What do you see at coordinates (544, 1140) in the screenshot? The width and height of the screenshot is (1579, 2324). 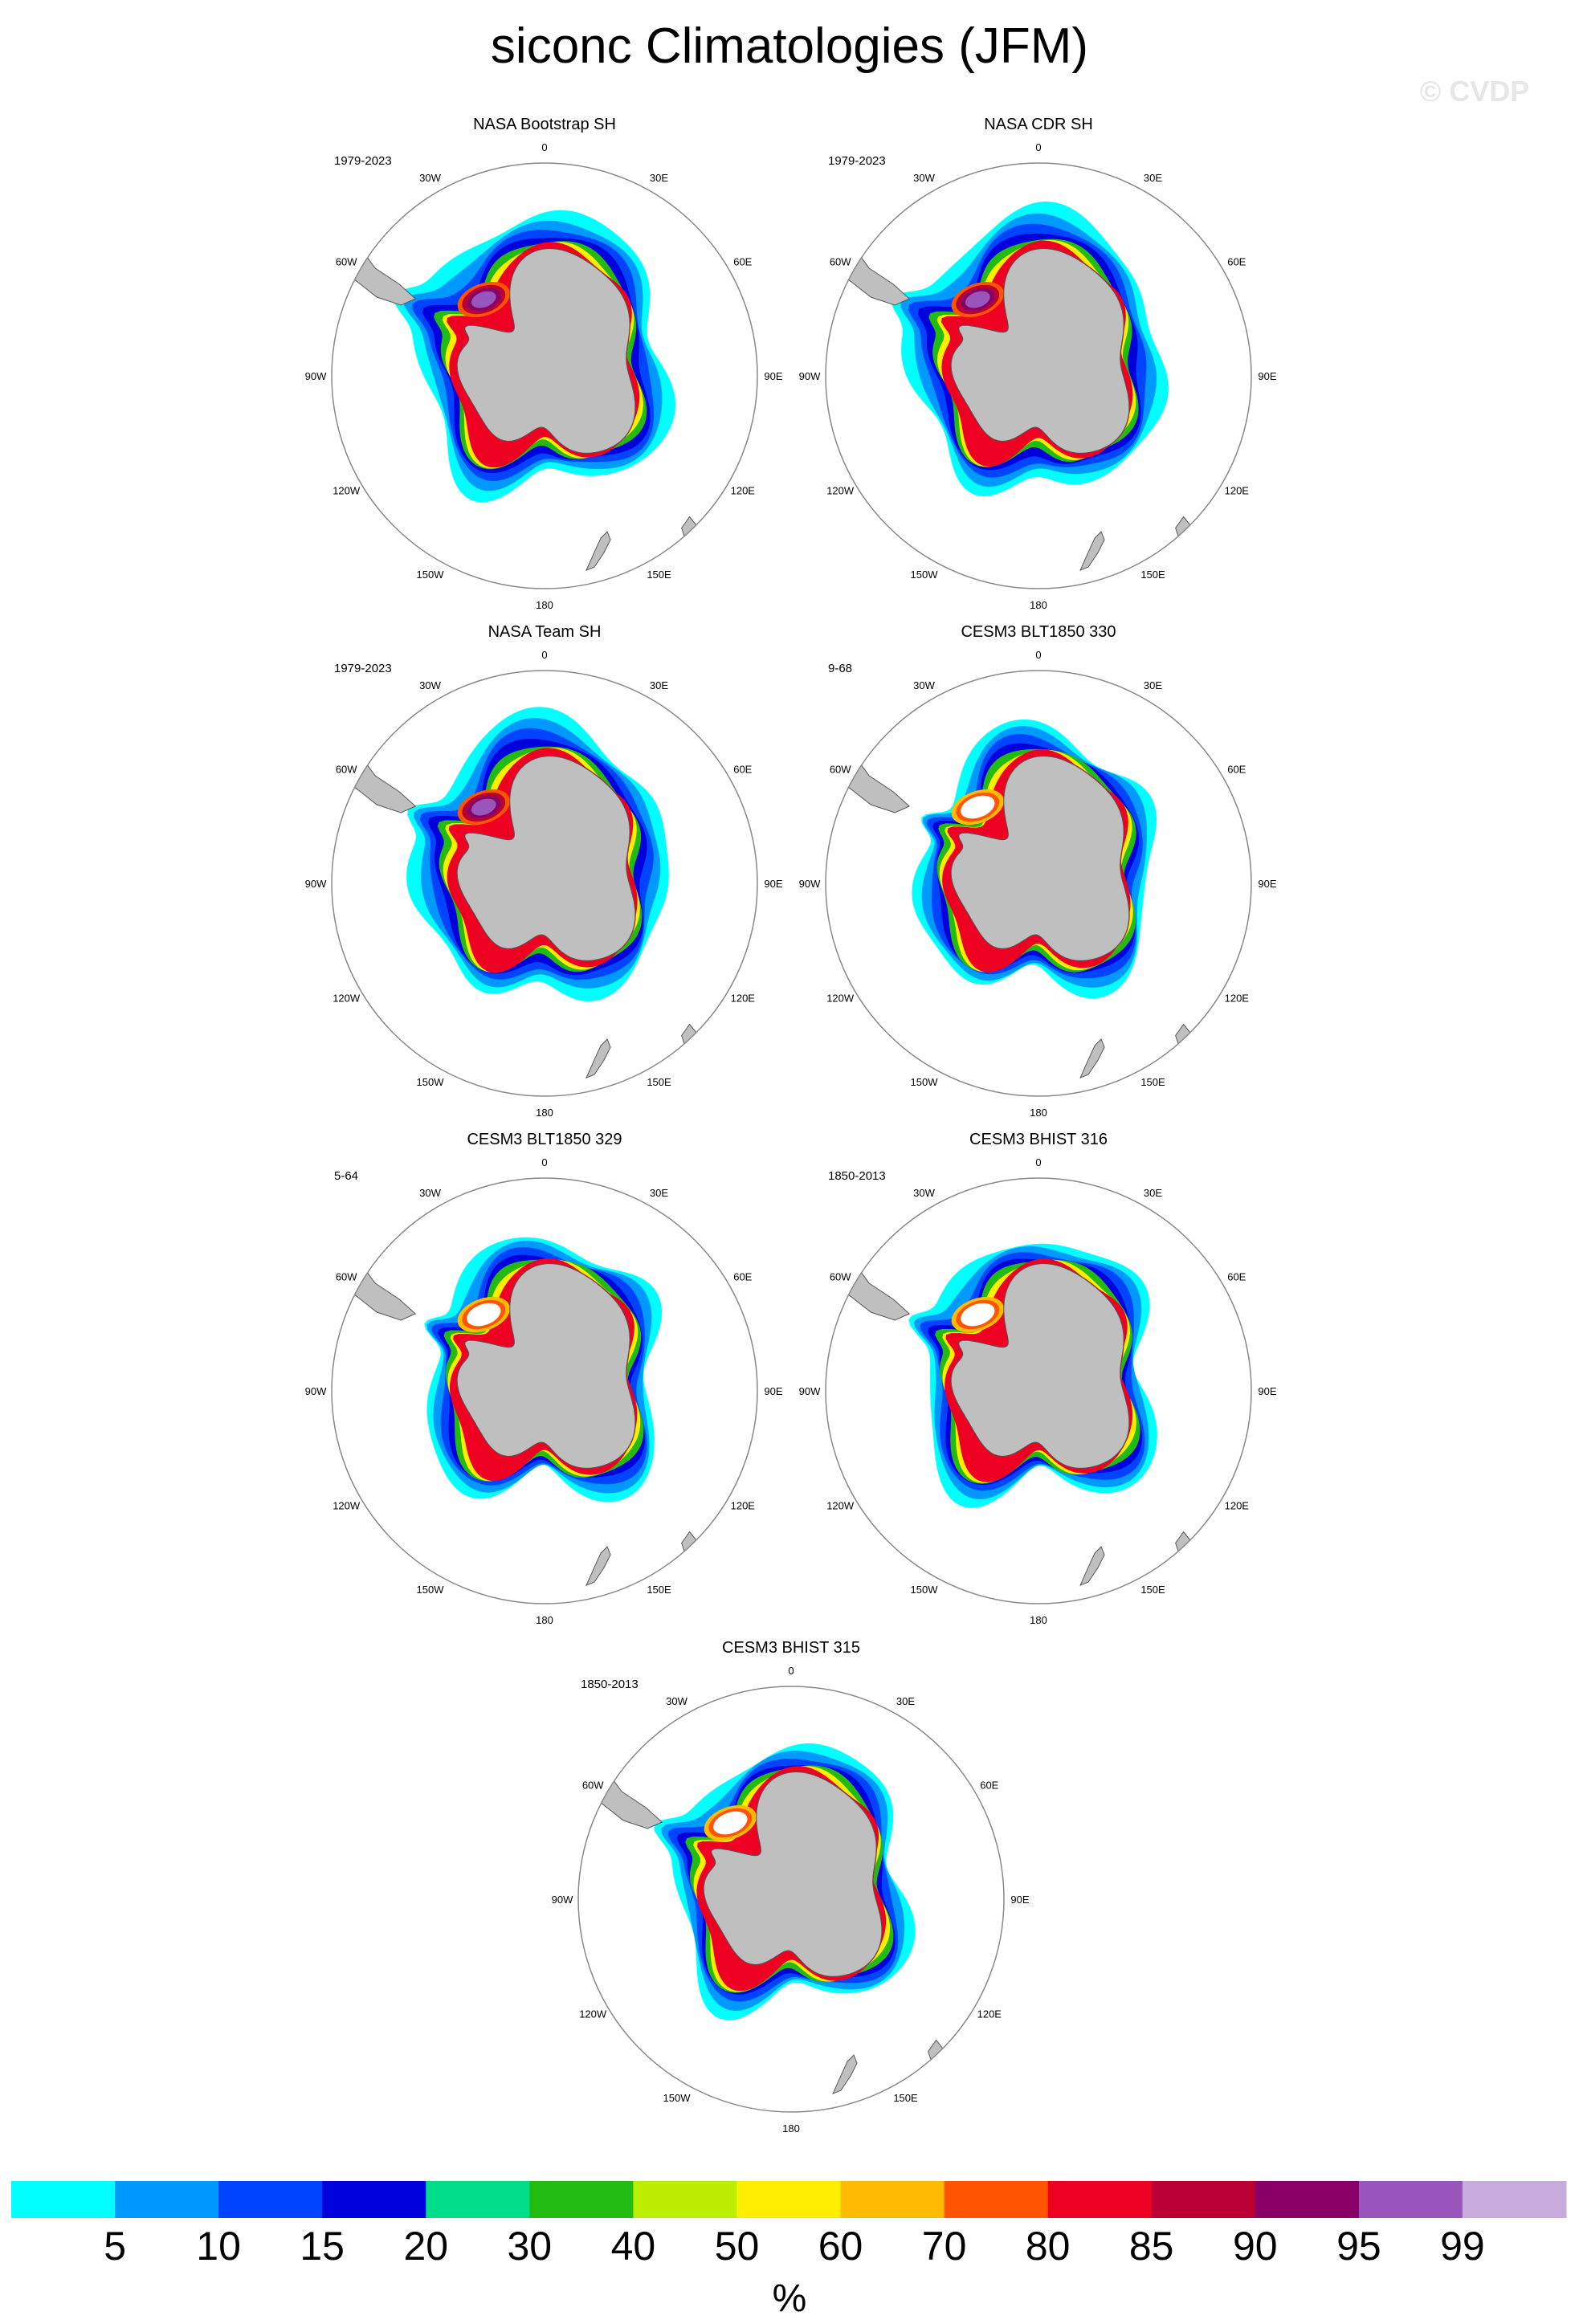 I see `panel-title: CESM3 BLT1850 329` at bounding box center [544, 1140].